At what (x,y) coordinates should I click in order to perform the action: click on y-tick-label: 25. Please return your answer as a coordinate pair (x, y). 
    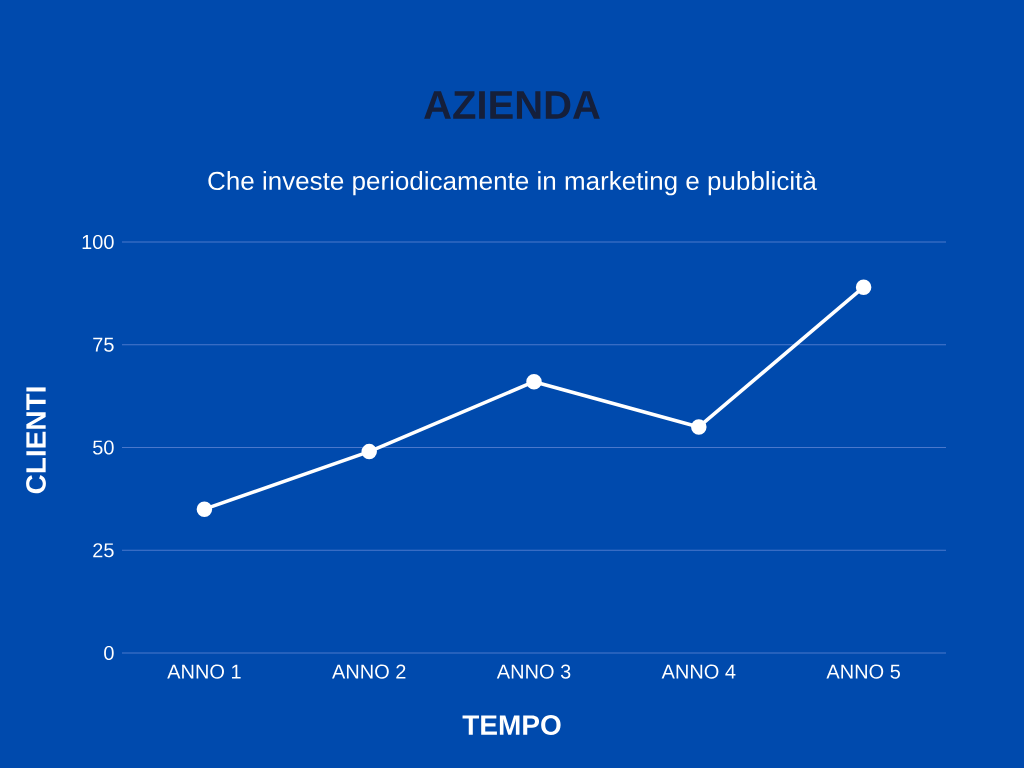
    Looking at the image, I should click on (103, 550).